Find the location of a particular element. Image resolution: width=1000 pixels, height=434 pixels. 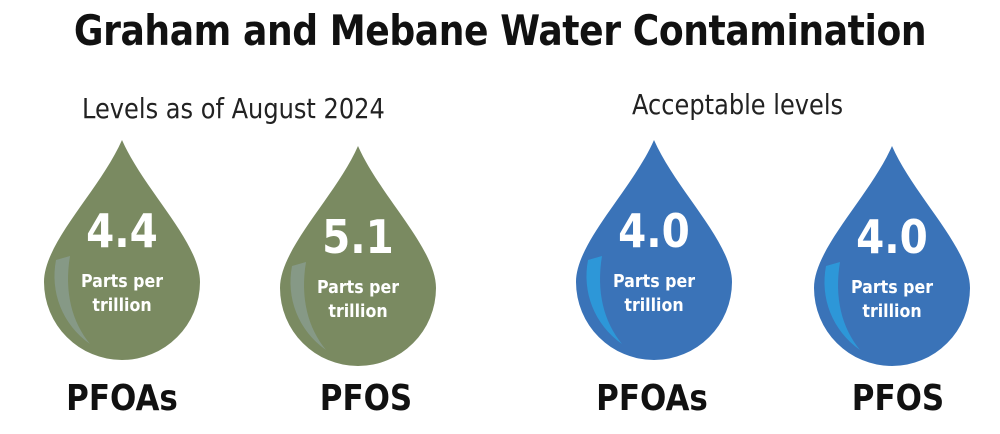

pfoa-current-drop: 4.4 Parts per trillion is located at coordinates (122, 247).